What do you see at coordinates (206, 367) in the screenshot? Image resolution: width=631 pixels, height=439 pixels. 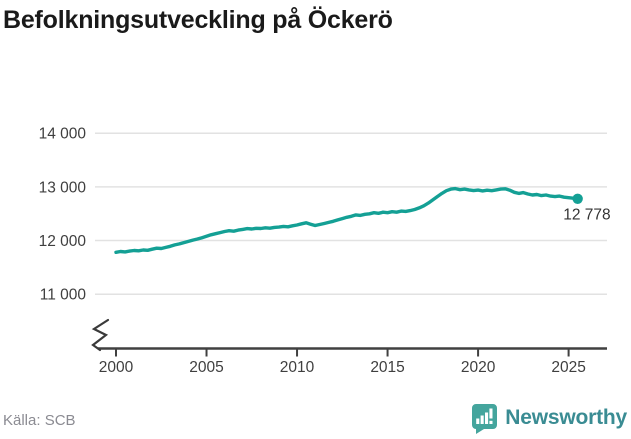 I see `x-axis-label: 2005` at bounding box center [206, 367].